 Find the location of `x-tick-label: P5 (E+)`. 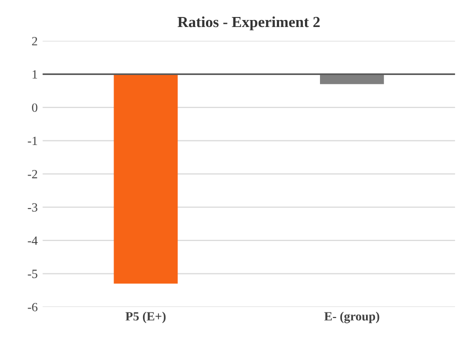

x-tick-label: P5 (E+) is located at coordinates (146, 318).